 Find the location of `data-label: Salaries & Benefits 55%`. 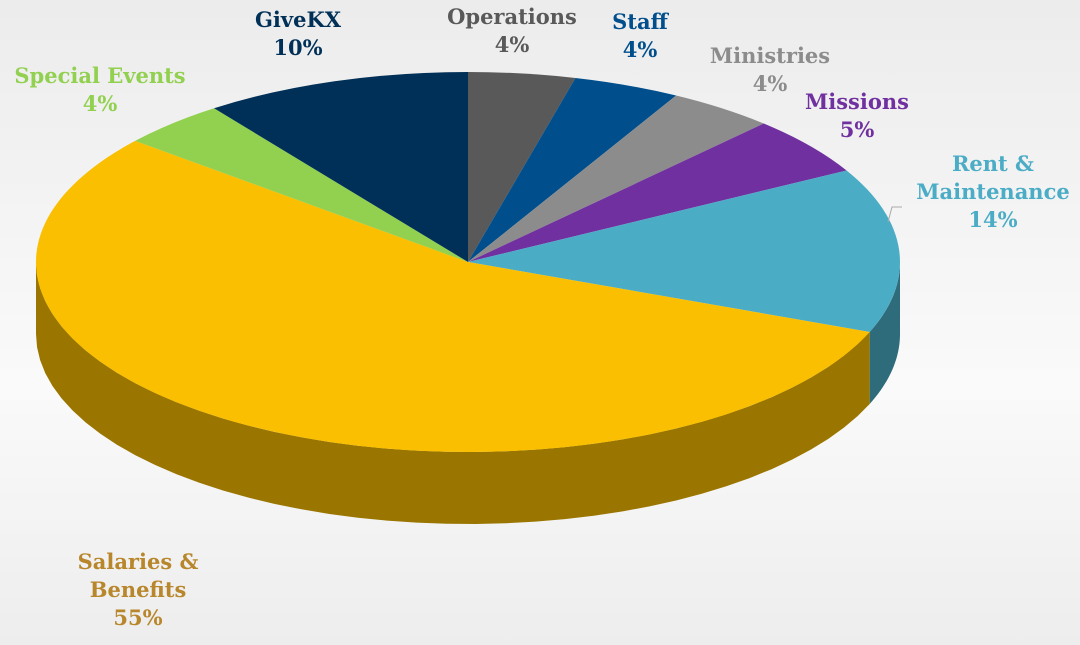

data-label: Salaries & Benefits 55% is located at coordinates (138, 590).